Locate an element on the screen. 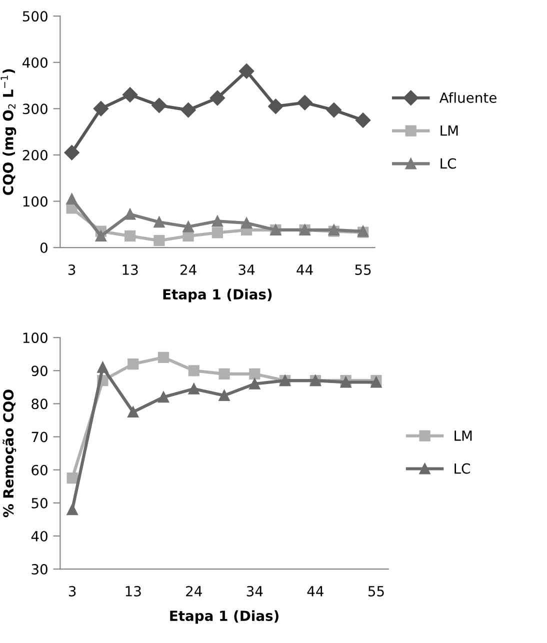 Image resolution: width=547 pixels, height=643 pixels. y-tick-label: 50 is located at coordinates (40, 503).